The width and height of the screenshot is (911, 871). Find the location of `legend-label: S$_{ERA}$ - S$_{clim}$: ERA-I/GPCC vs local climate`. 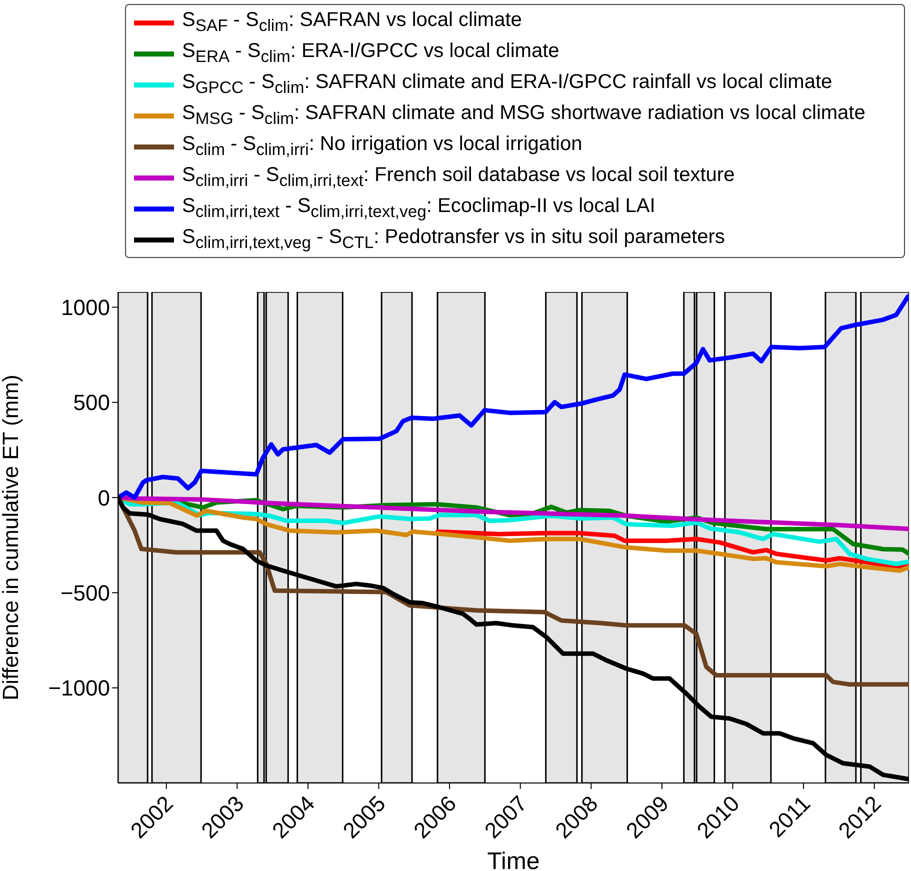

legend-label: S$_{ERA}$ - S$_{clim}$: ERA-I/GPCC vs local climate is located at coordinates (371, 53).